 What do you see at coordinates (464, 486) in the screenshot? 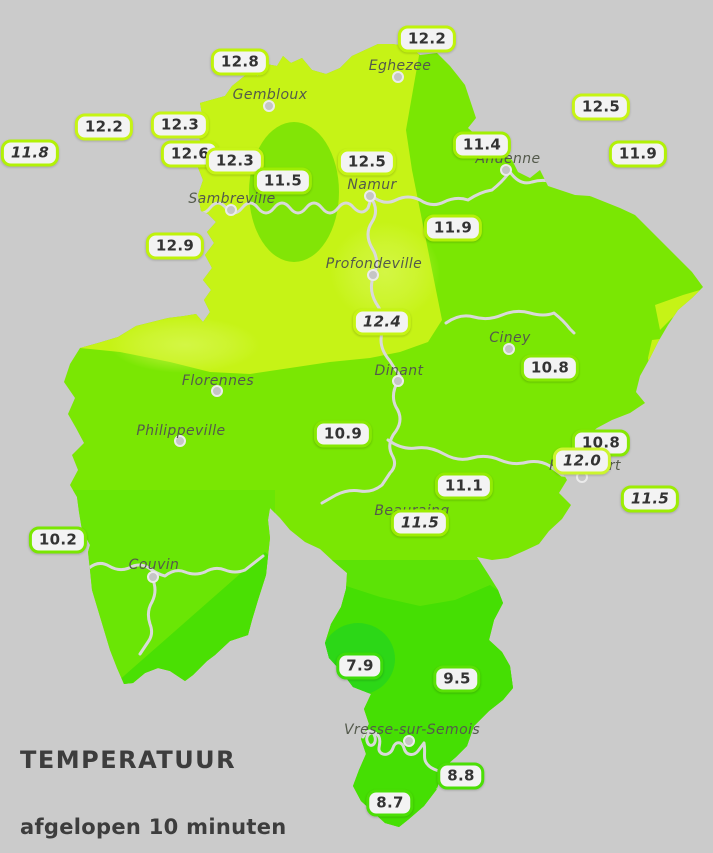
I see `temp-label: 11.1` at bounding box center [464, 486].